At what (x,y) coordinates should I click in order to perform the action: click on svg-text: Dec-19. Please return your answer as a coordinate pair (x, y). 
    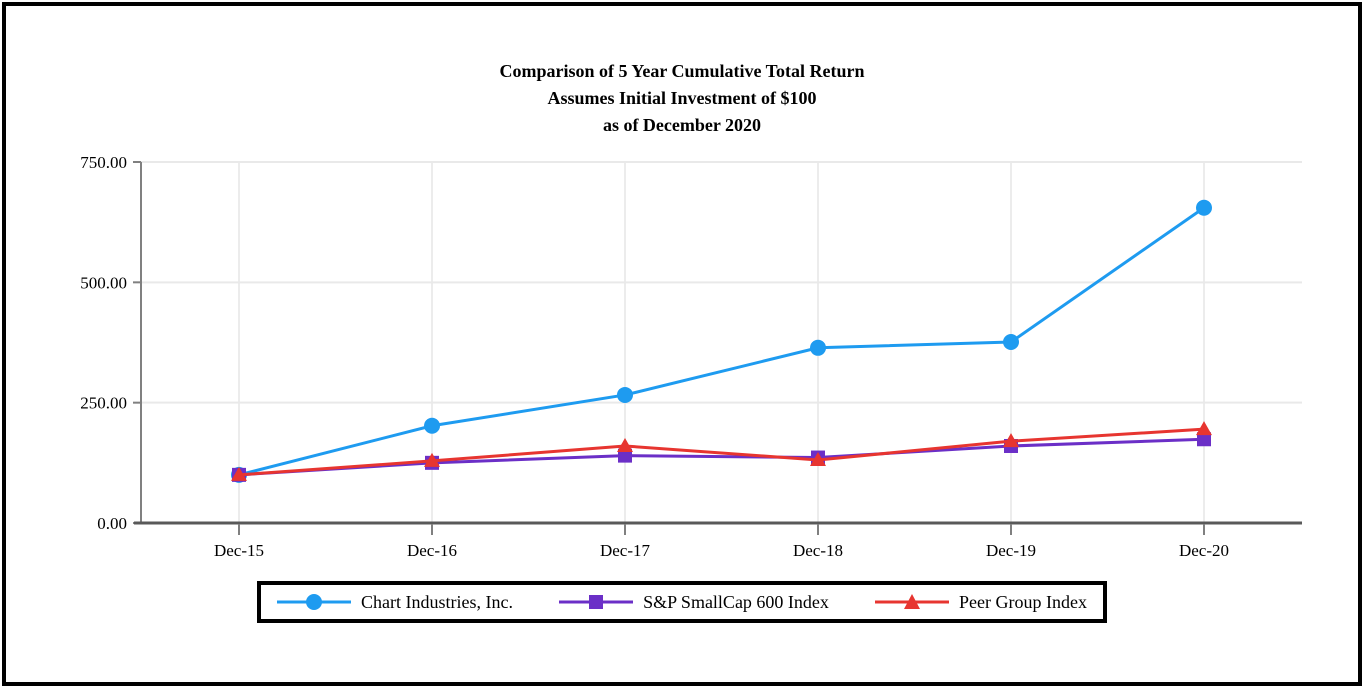
    Looking at the image, I should click on (1011, 550).